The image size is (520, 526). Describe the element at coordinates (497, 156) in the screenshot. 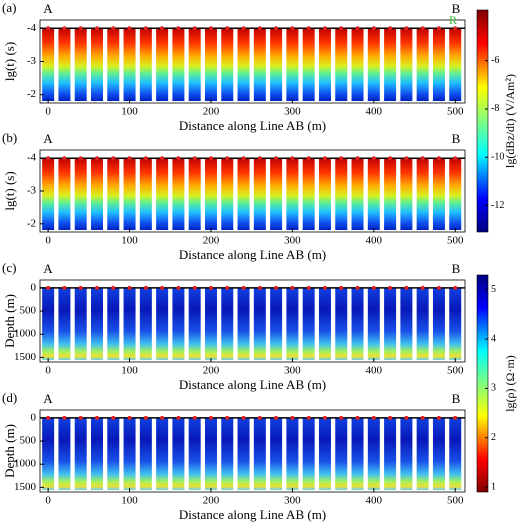

I see `colorbar-tick-label: -10` at that location.